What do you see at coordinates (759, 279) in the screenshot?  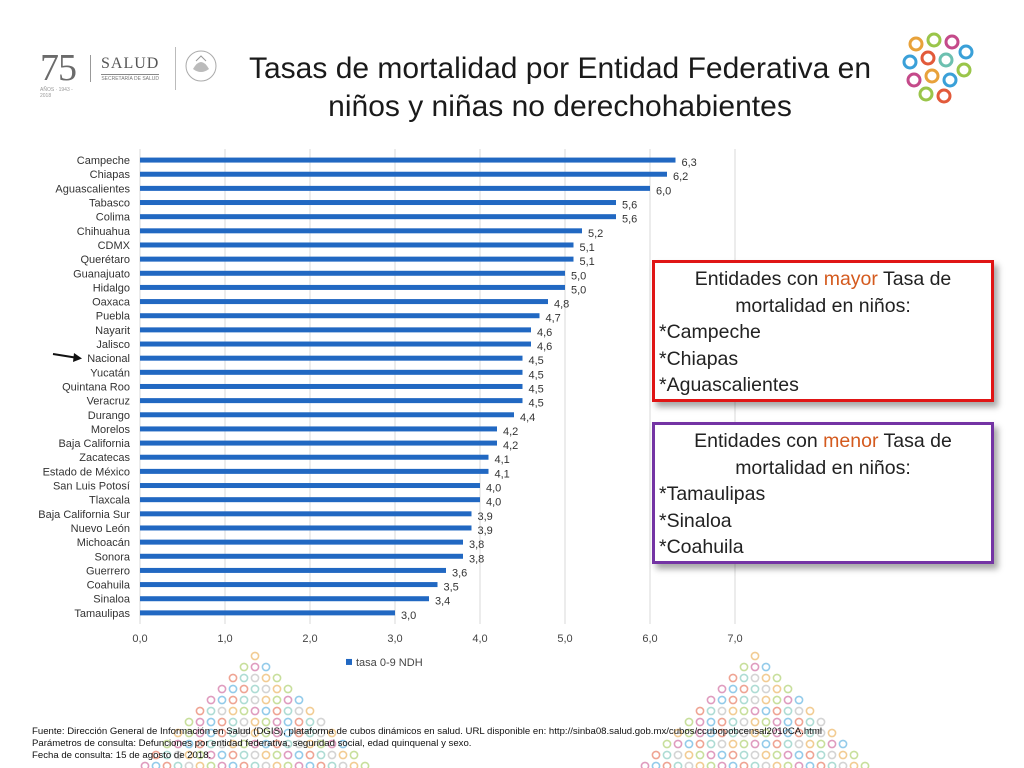 I see `mayor-heading-pre: Entidades con` at bounding box center [759, 279].